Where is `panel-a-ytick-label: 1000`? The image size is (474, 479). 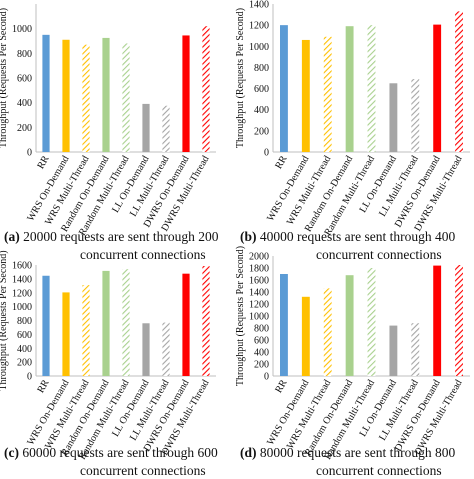 panel-a-ytick-label: 1000 is located at coordinates (22, 29).